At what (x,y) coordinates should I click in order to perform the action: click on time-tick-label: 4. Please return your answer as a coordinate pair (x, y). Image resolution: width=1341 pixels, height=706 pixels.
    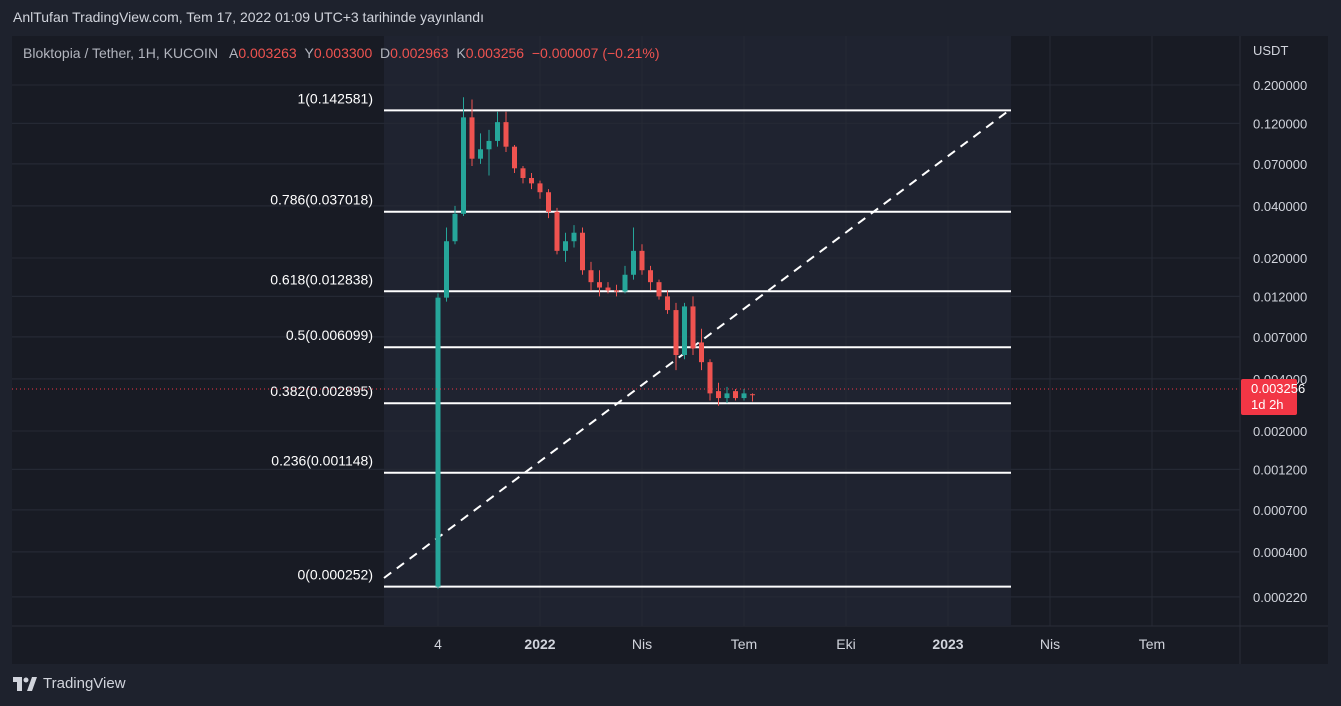
    Looking at the image, I should click on (438, 644).